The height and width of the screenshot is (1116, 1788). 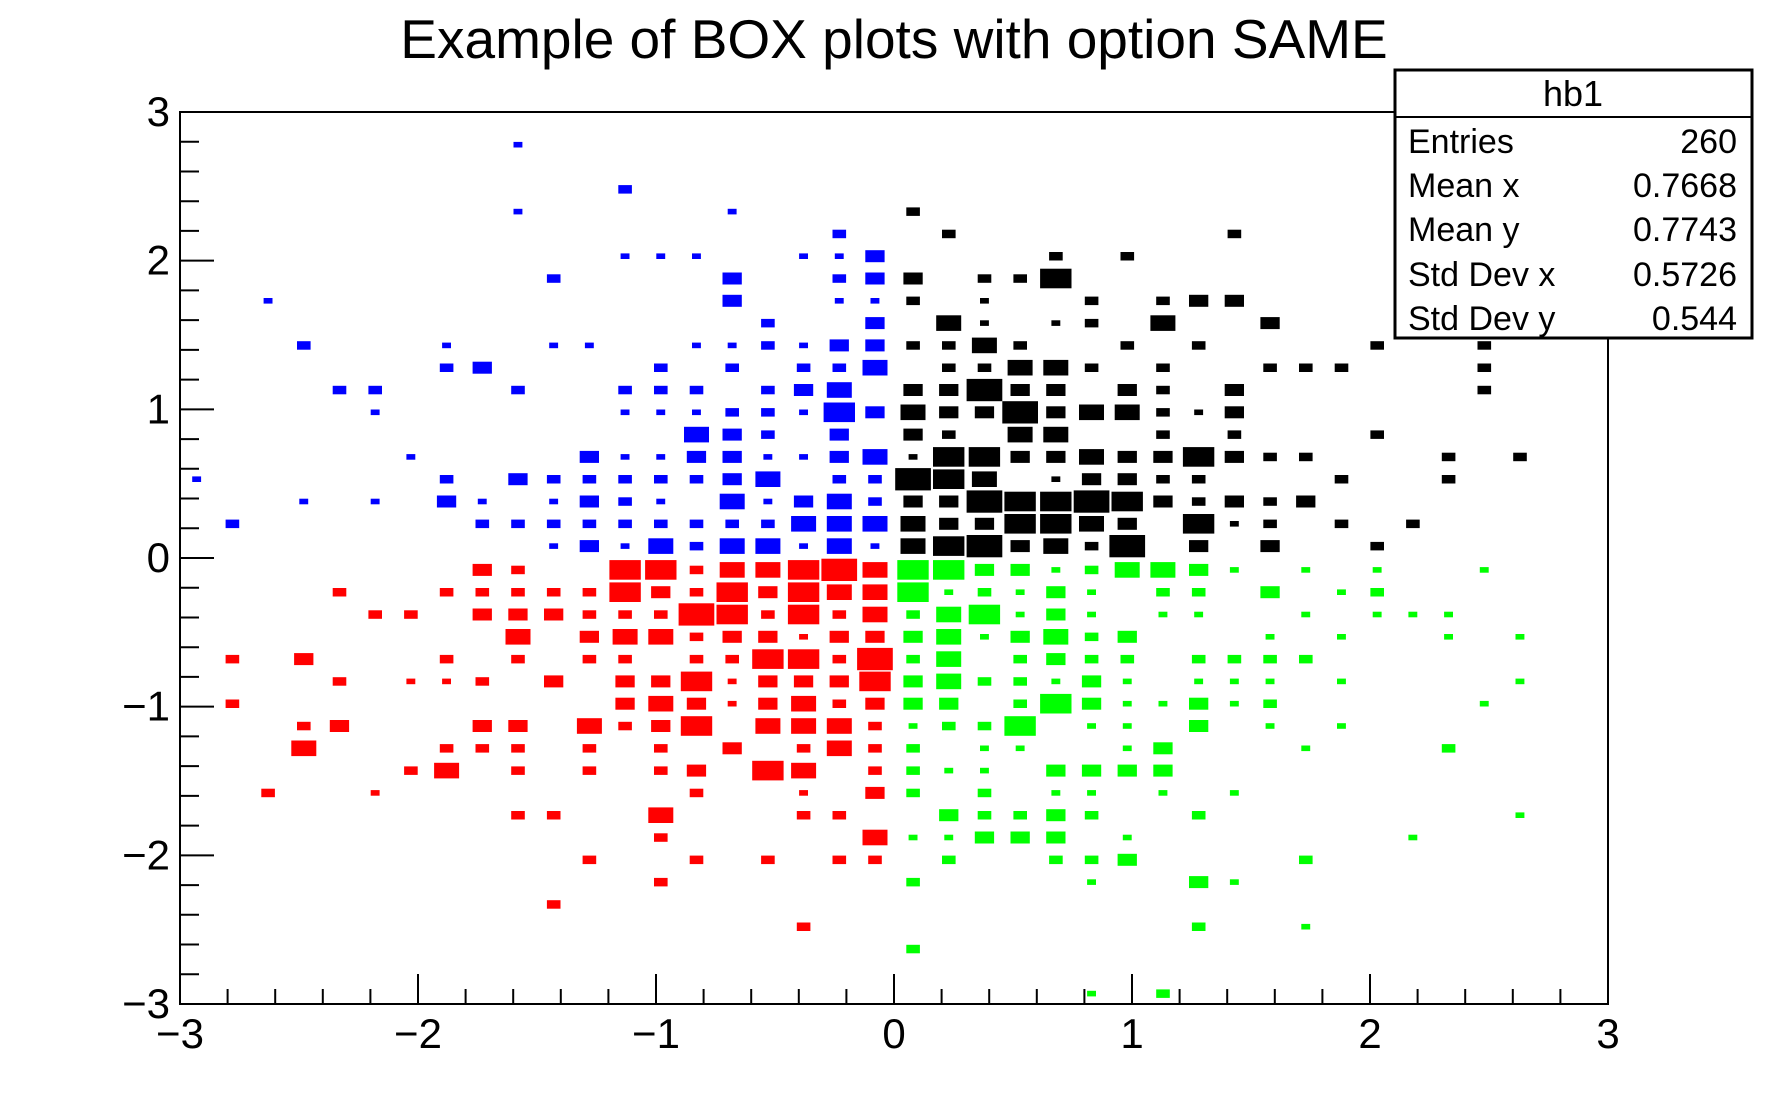 What do you see at coordinates (1685, 186) in the screenshot?
I see `stats-value: 0.7668` at bounding box center [1685, 186].